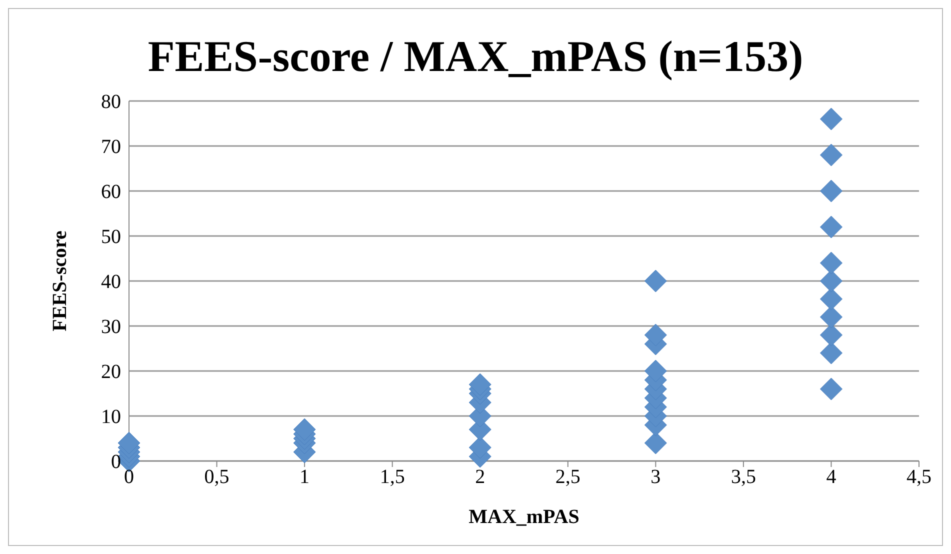 The image size is (951, 554). Describe the element at coordinates (111, 417) in the screenshot. I see `y-tick-label: 10` at that location.